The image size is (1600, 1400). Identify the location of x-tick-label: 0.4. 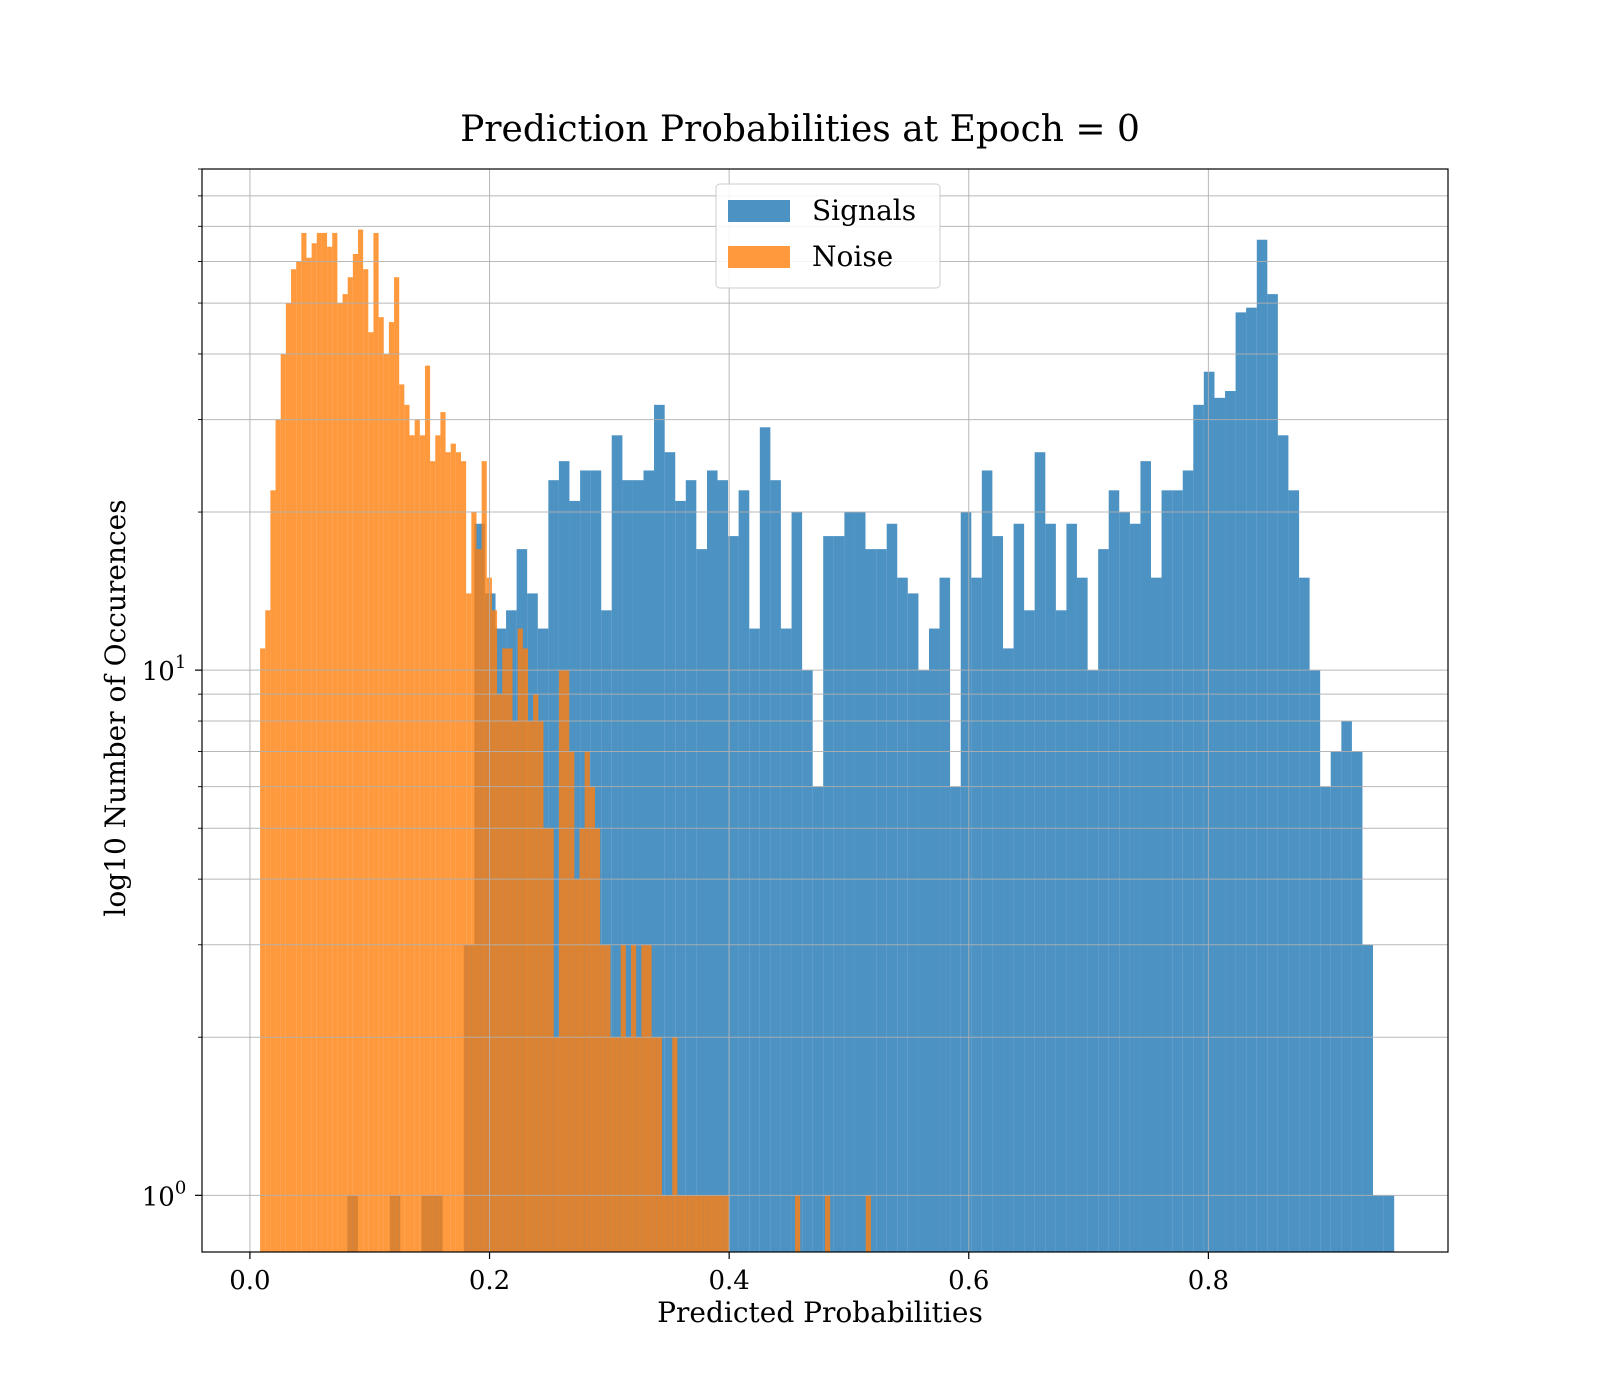
(728, 1281).